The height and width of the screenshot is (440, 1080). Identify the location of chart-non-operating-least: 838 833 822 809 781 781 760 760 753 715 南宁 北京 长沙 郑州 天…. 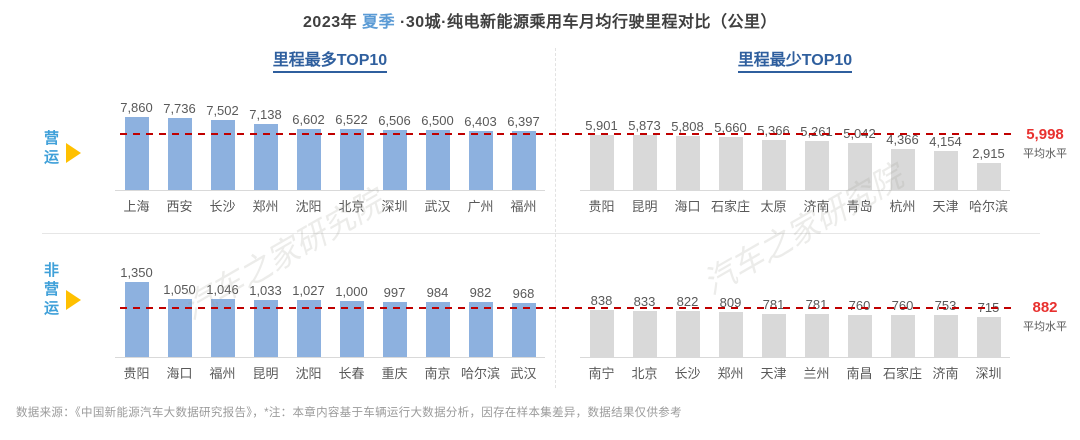
(795, 324).